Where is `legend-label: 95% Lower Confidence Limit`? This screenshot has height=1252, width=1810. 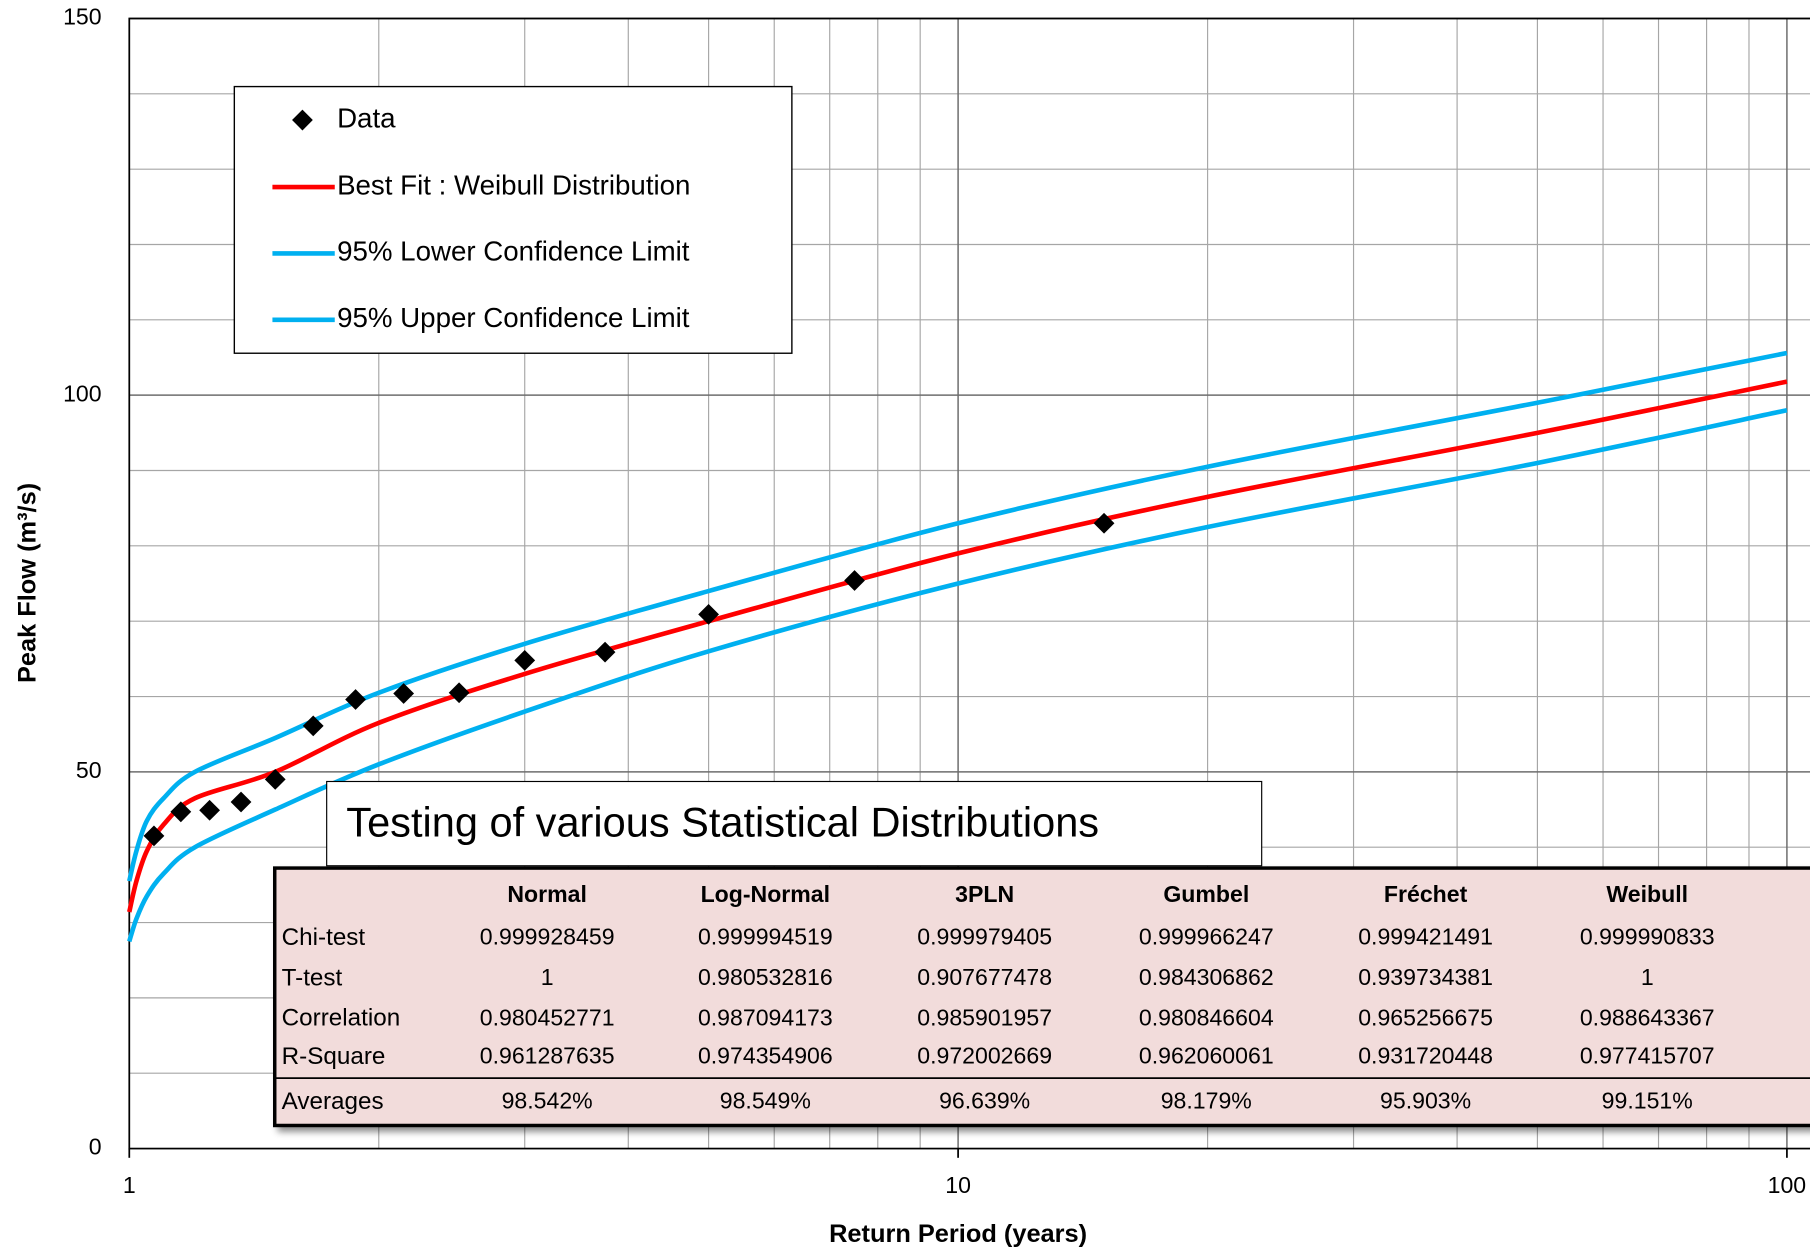
legend-label: 95% Lower Confidence Limit is located at coordinates (513, 251).